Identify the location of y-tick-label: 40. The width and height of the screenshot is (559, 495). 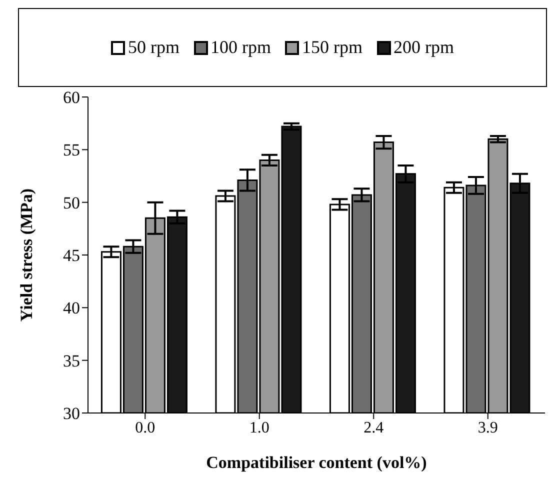
(71, 308).